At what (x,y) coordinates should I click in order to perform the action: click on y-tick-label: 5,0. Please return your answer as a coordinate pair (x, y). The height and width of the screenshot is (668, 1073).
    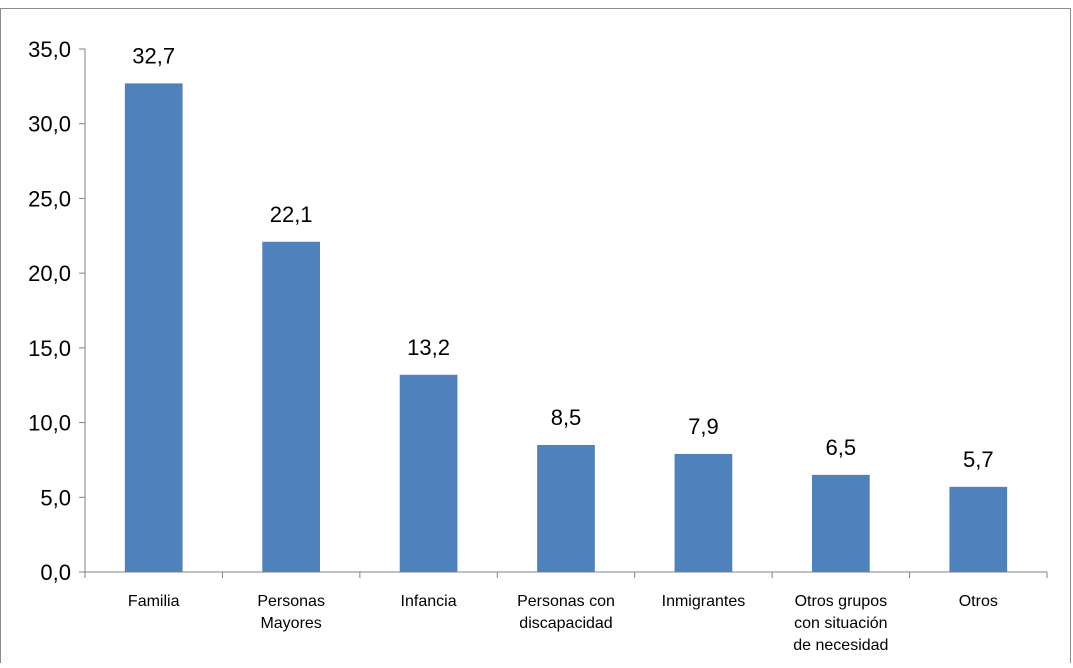
    Looking at the image, I should click on (55, 497).